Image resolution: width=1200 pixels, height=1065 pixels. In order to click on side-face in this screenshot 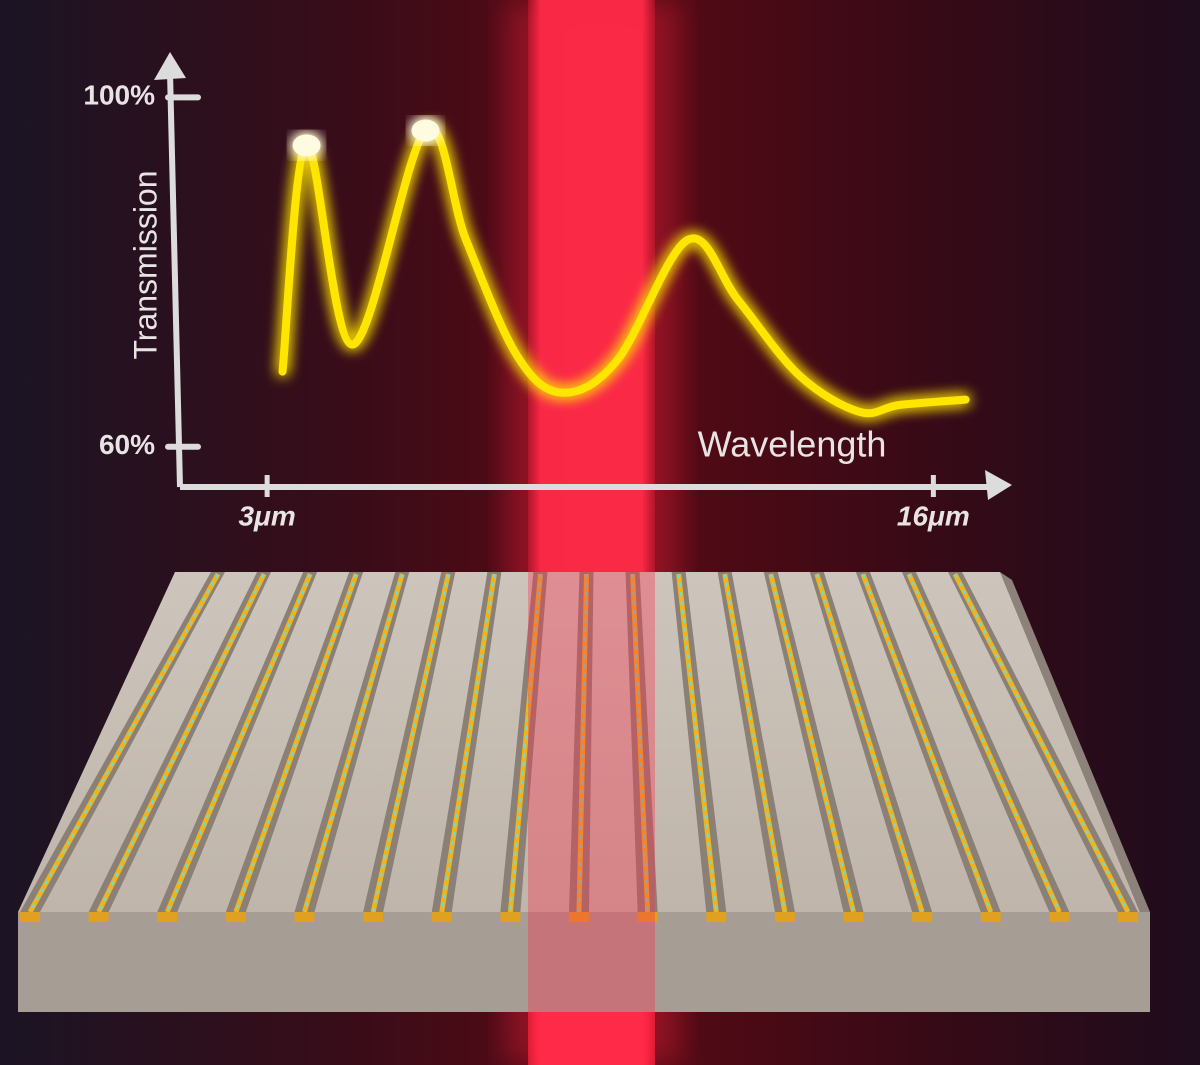, I will do `click(1075, 742)`.